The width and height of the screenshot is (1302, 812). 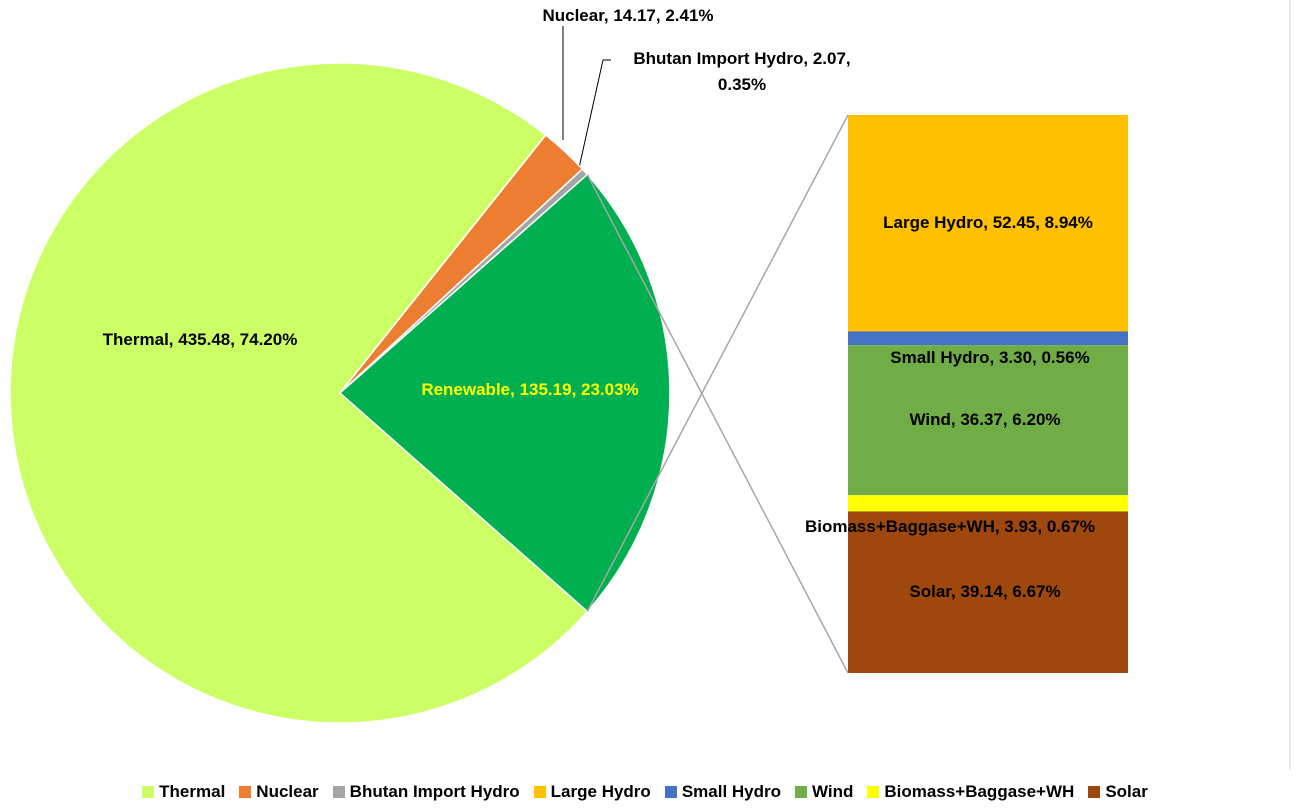 I want to click on legend-label: Thermal, so click(x=192, y=791).